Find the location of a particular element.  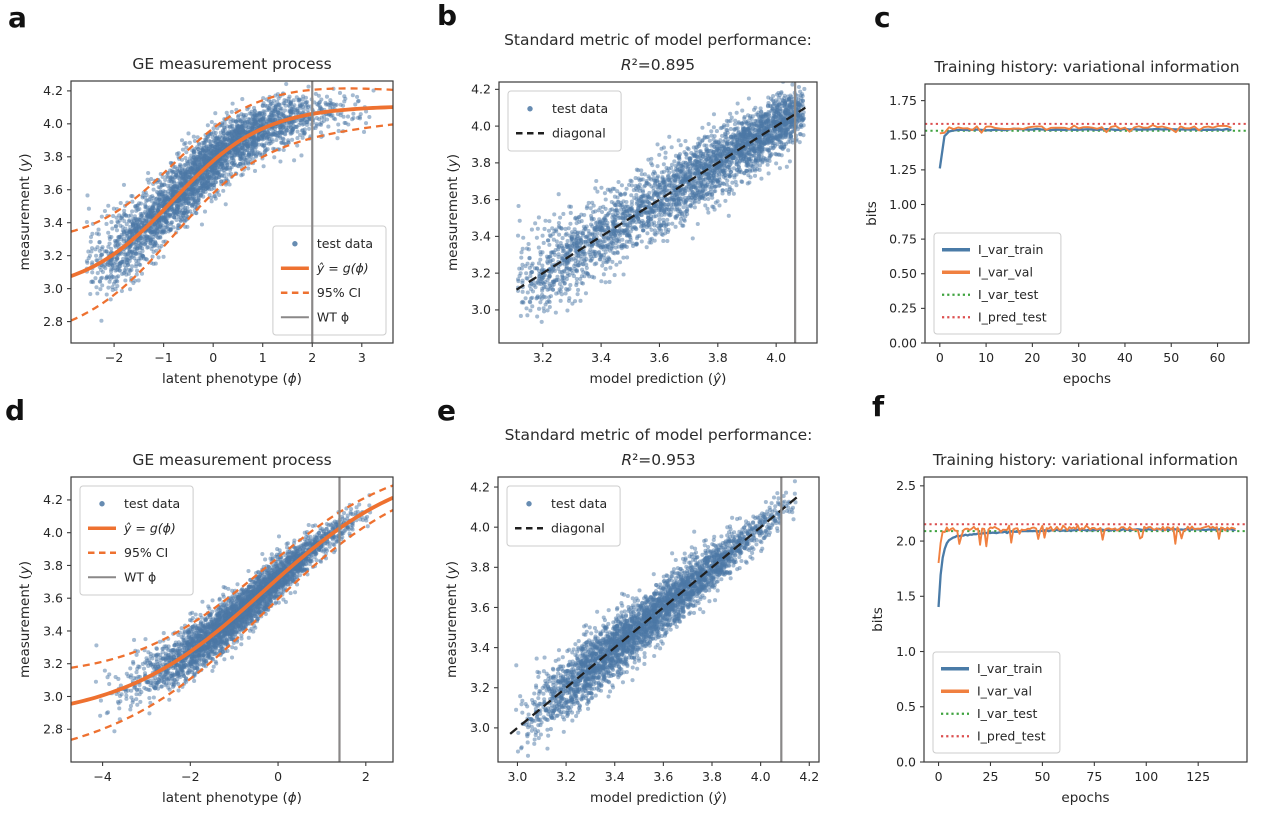

panel-d-title: GE measurement process is located at coordinates (231, 460).